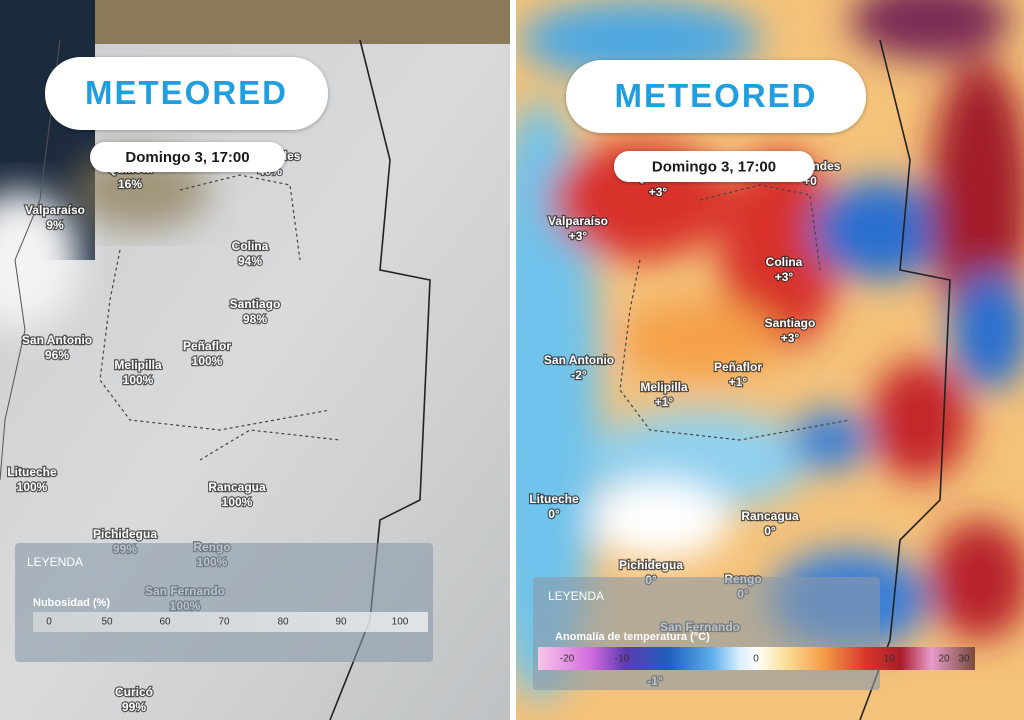  I want to click on legend-tick: 70, so click(224, 622).